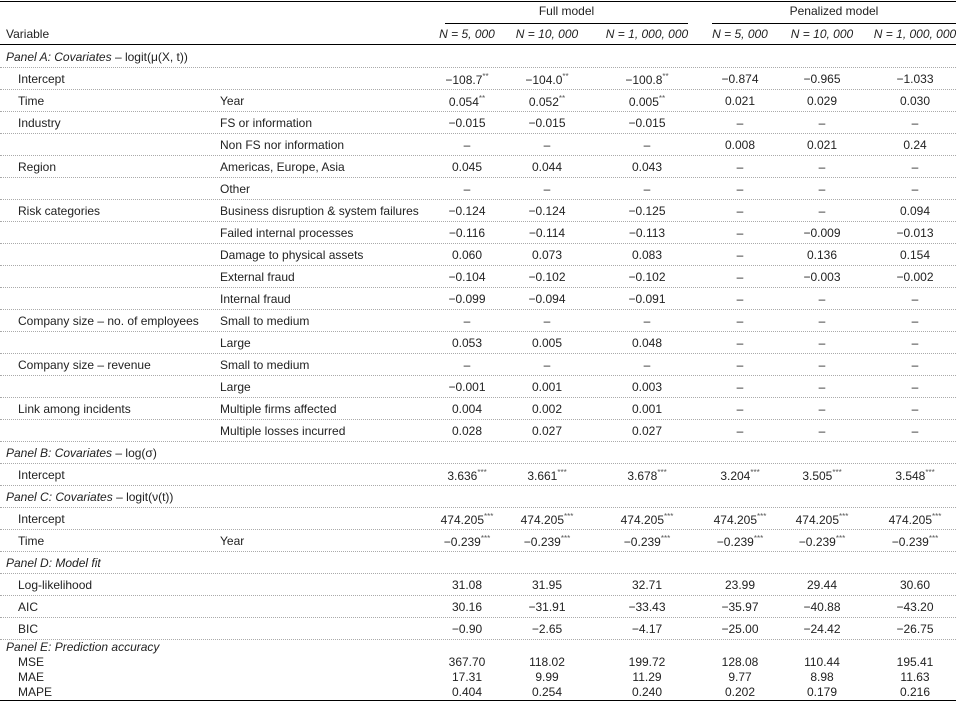 The image size is (956, 702). What do you see at coordinates (817, 476) in the screenshot?
I see `cell-value: 3.505` at bounding box center [817, 476].